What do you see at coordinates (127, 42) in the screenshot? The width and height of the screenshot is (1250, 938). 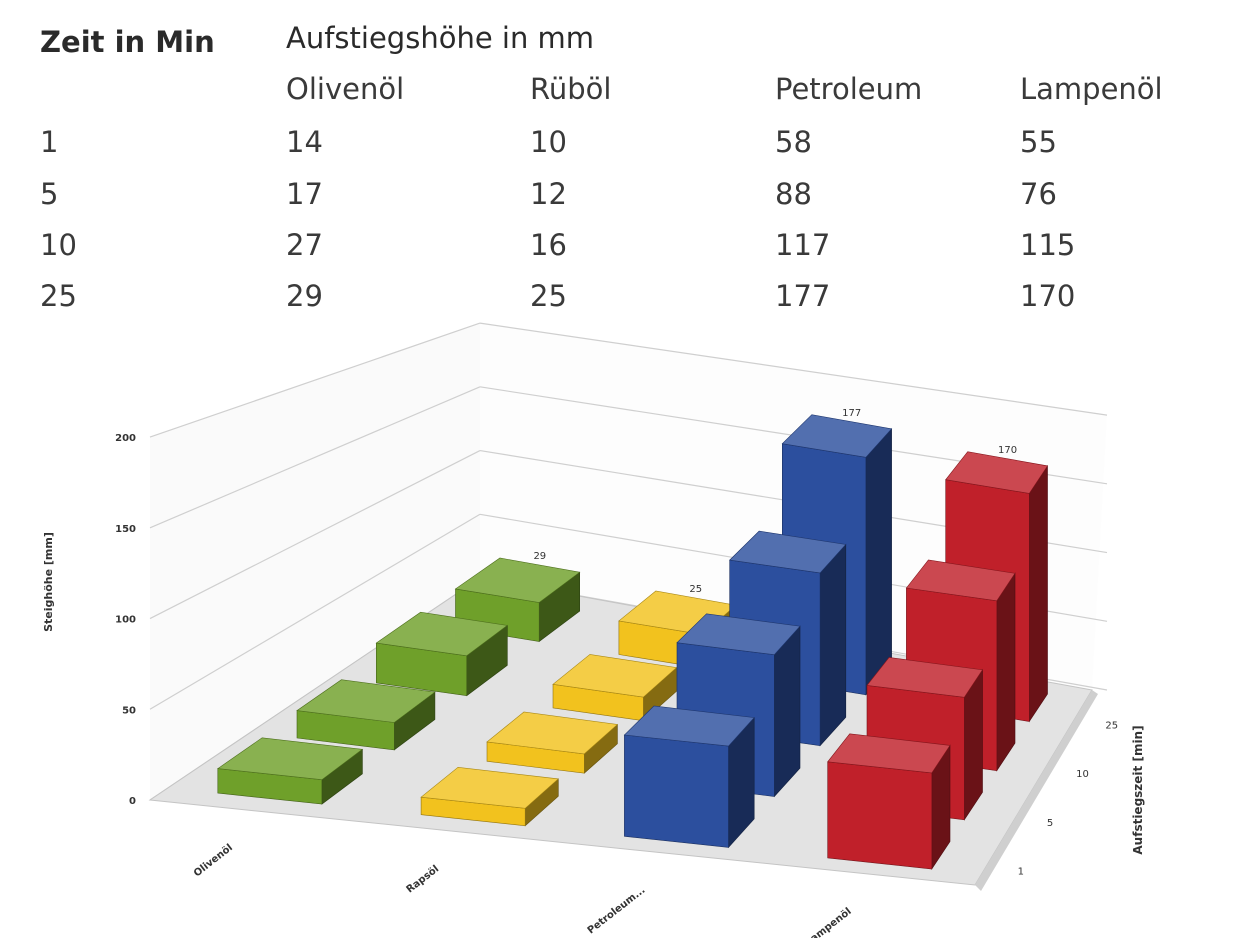 I see `table-time-header: Zeit in Min` at bounding box center [127, 42].